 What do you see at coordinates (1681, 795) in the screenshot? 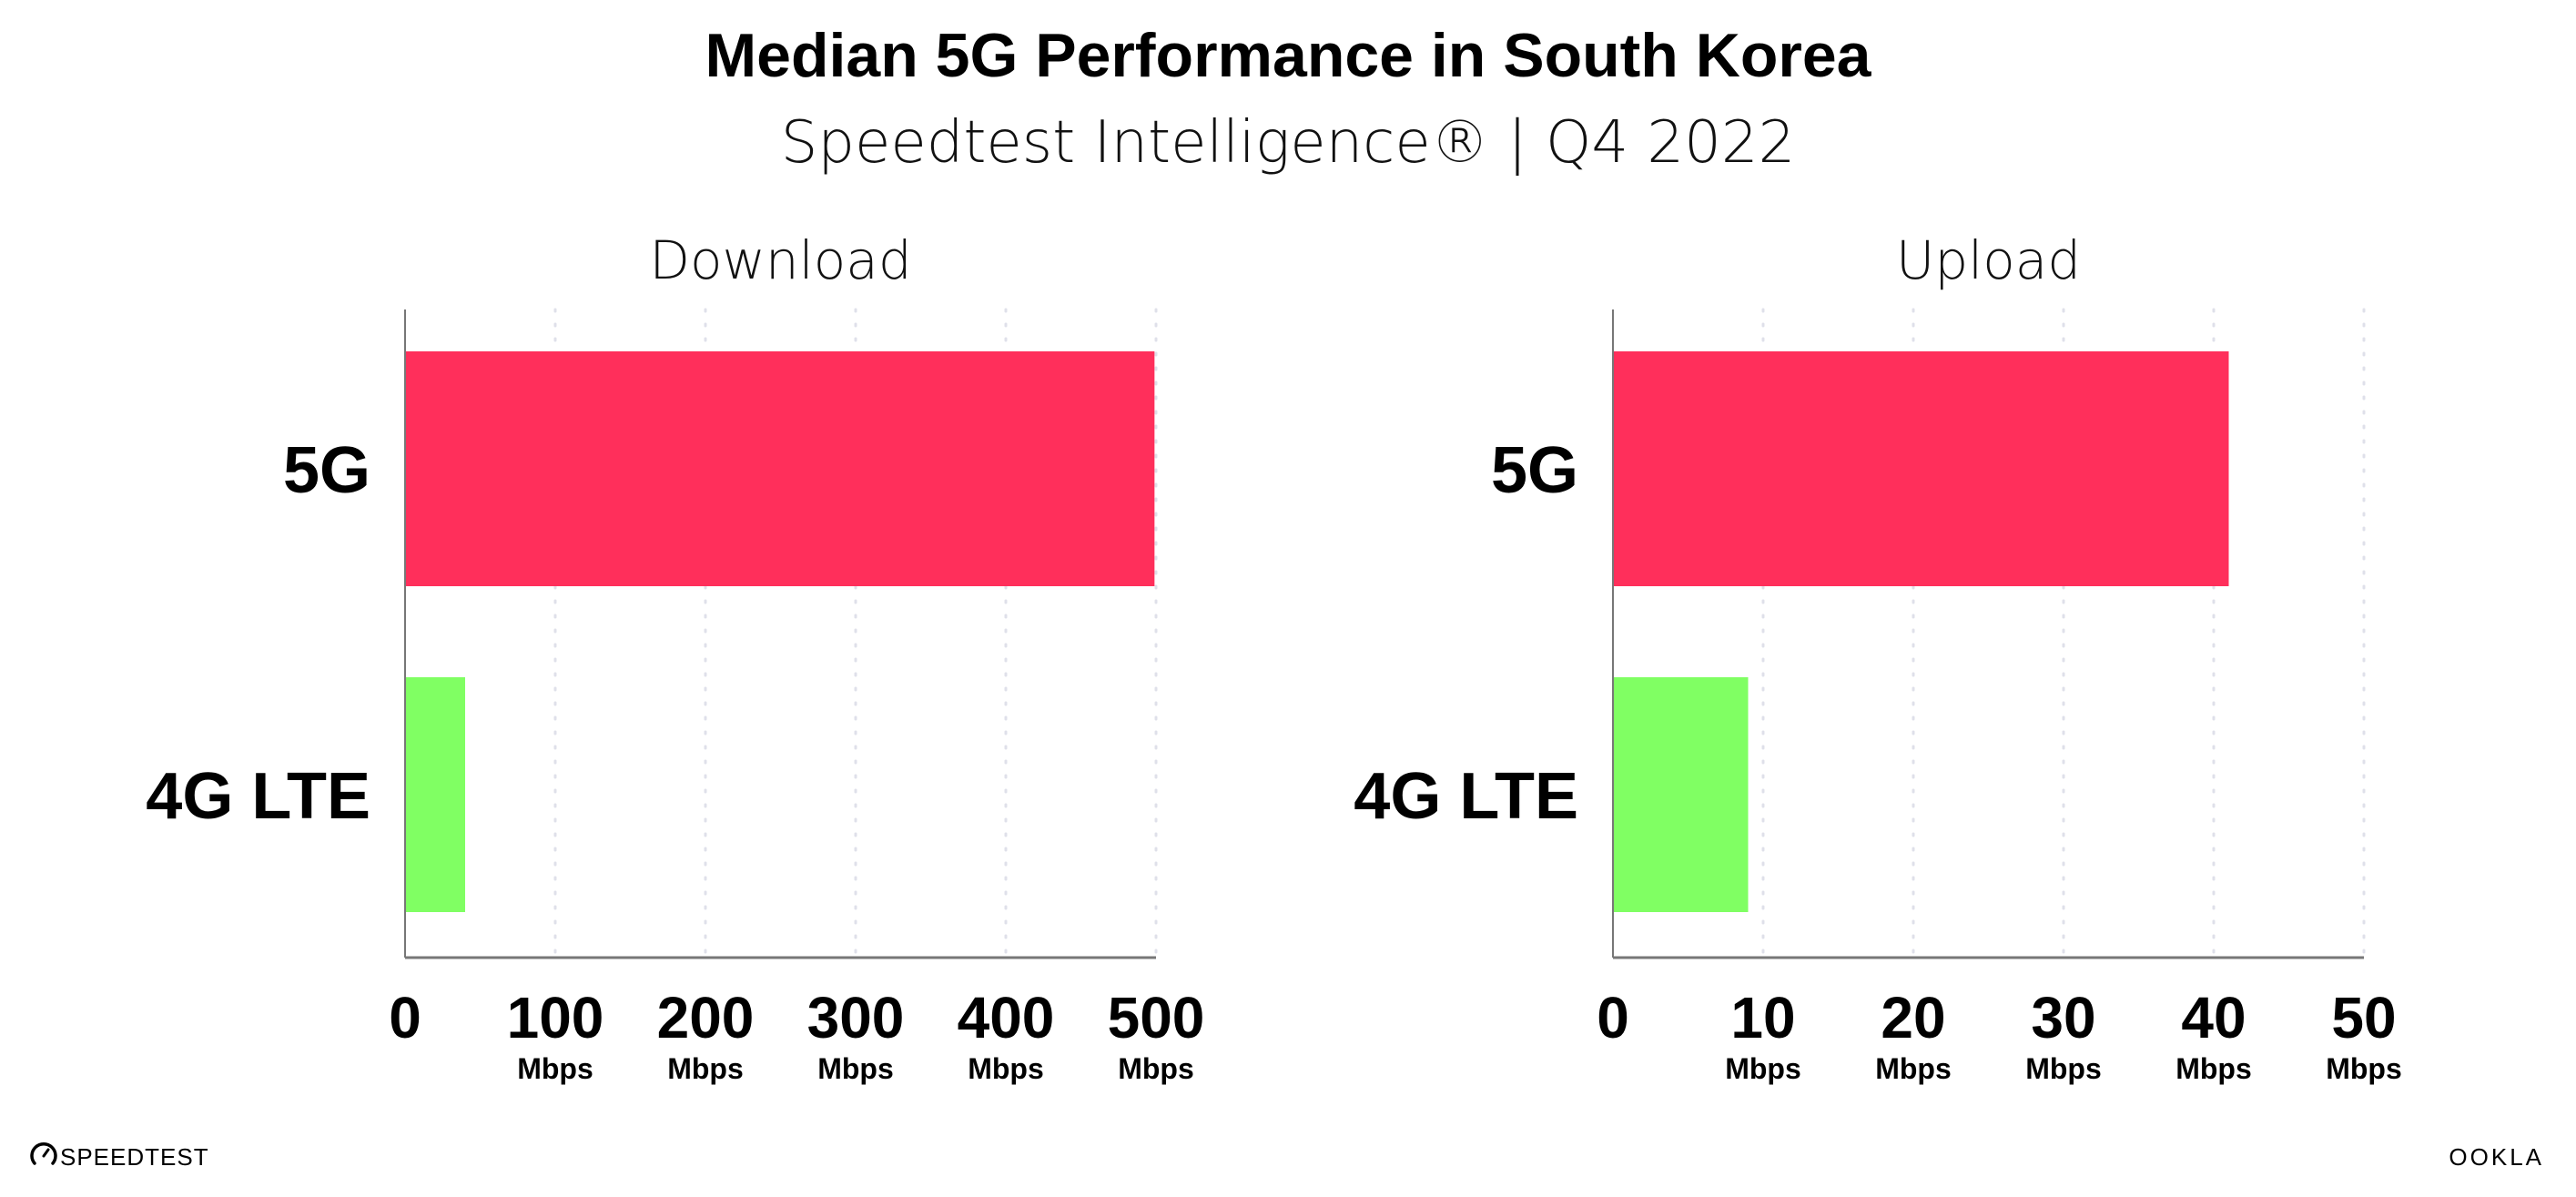
I see `bar-upload-4g-lte` at bounding box center [1681, 795].